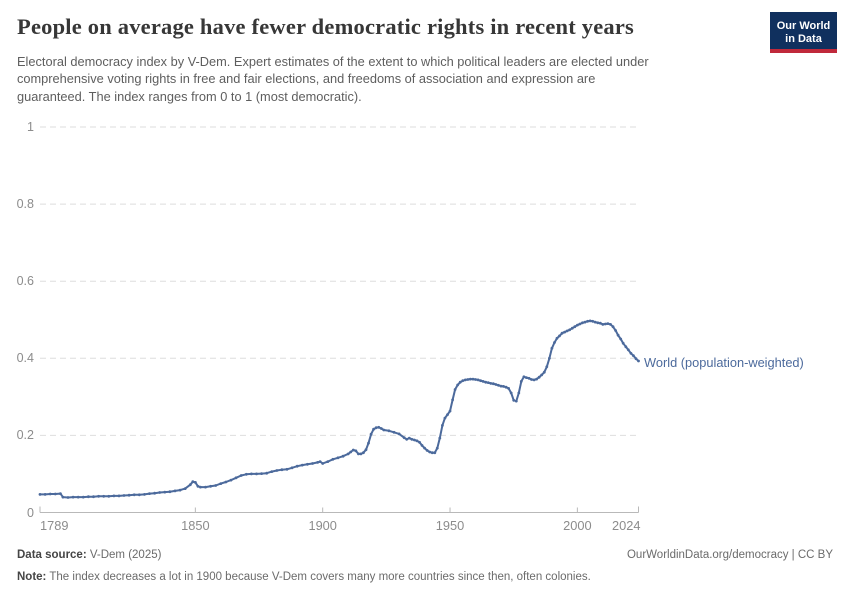 This screenshot has width=850, height=600. What do you see at coordinates (52, 555) in the screenshot?
I see `data-source-label: Data source:` at bounding box center [52, 555].